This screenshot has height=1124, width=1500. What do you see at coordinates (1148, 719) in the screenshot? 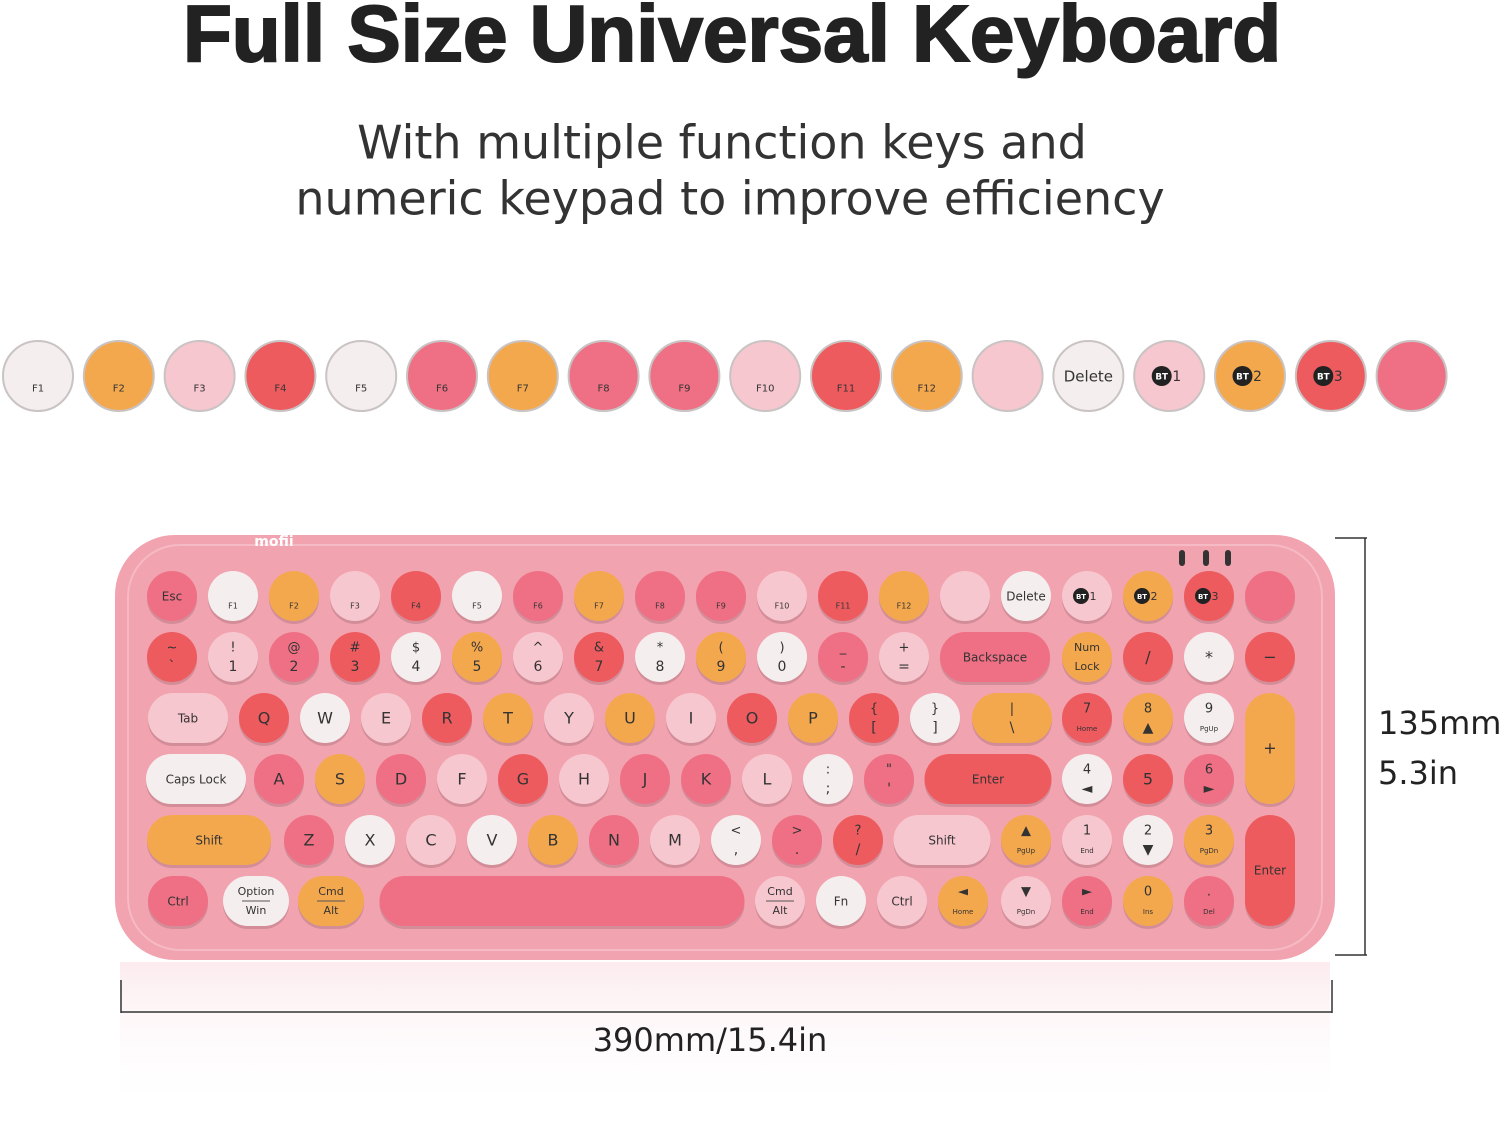
I see `key: 8▲` at bounding box center [1148, 719].